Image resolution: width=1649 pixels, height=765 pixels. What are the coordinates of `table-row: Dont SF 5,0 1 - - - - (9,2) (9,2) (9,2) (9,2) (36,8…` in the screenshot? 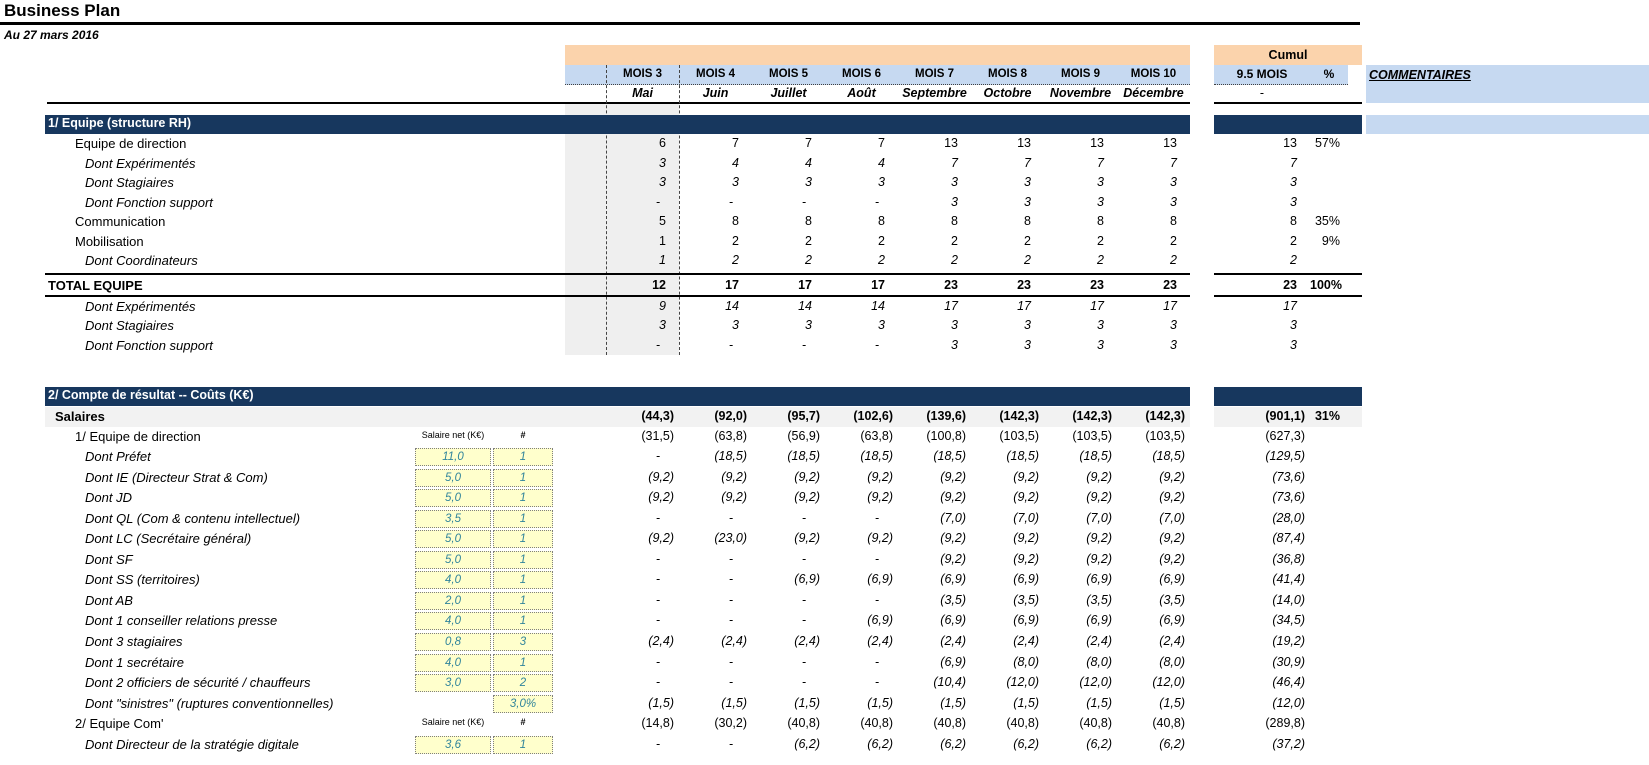 It's located at (824, 560).